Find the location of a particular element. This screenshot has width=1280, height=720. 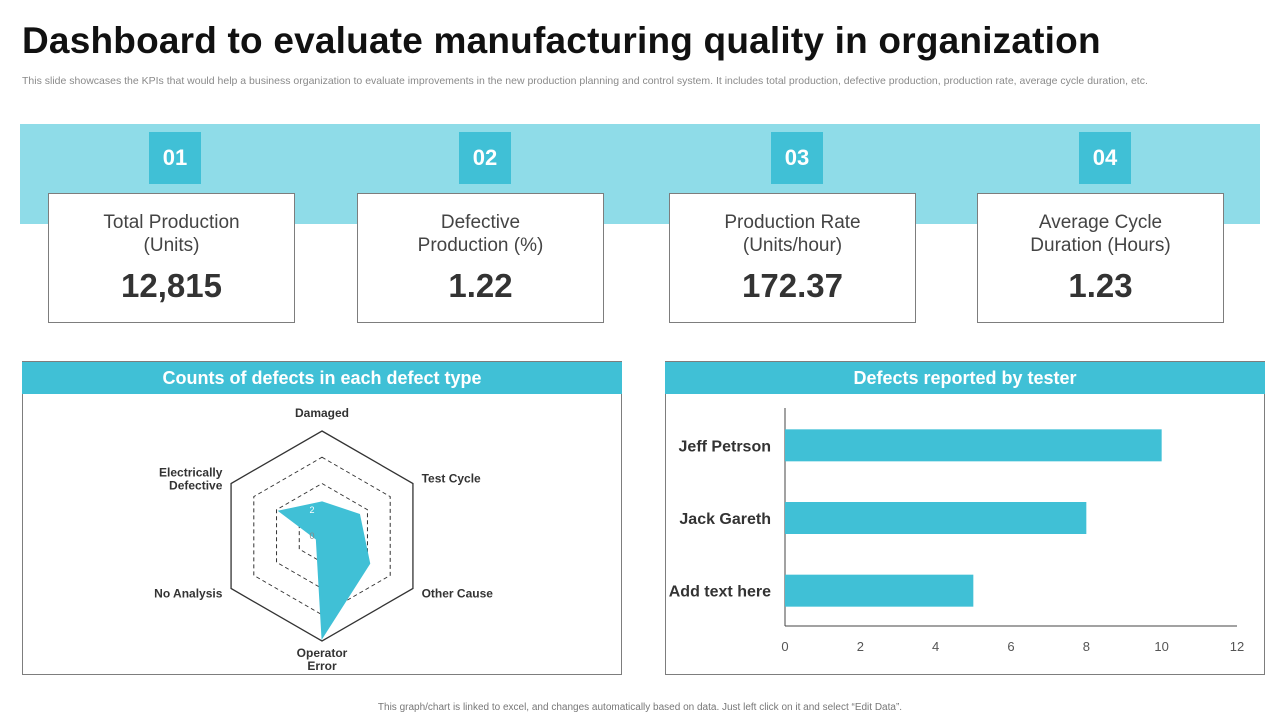

kpi-number-3: 03 is located at coordinates (797, 158).